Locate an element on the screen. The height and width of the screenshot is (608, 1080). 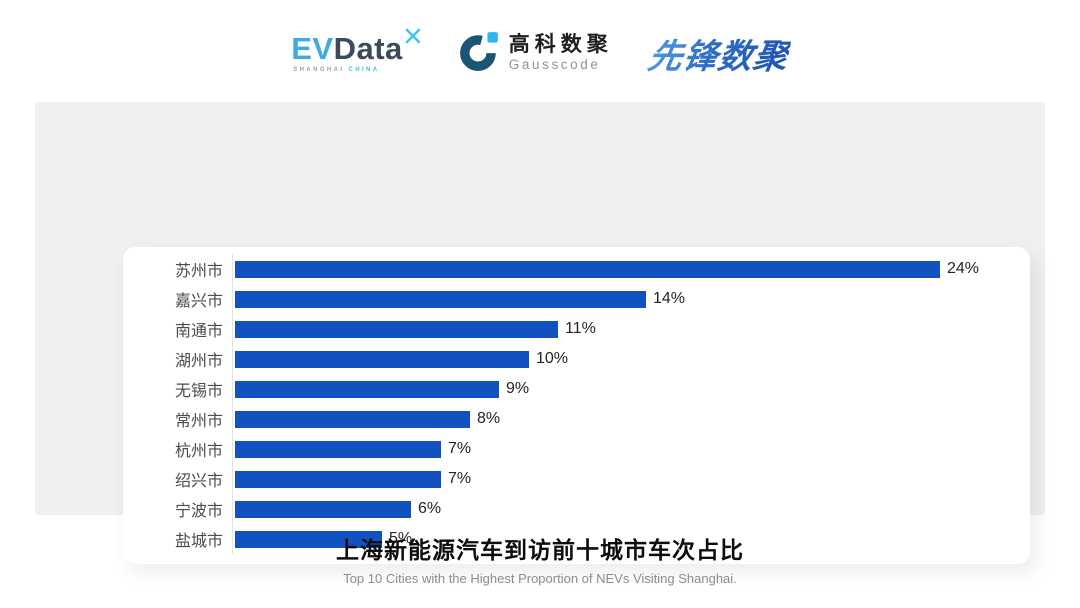
xianfeng-logo: 先锋数聚 is located at coordinates (718, 53).